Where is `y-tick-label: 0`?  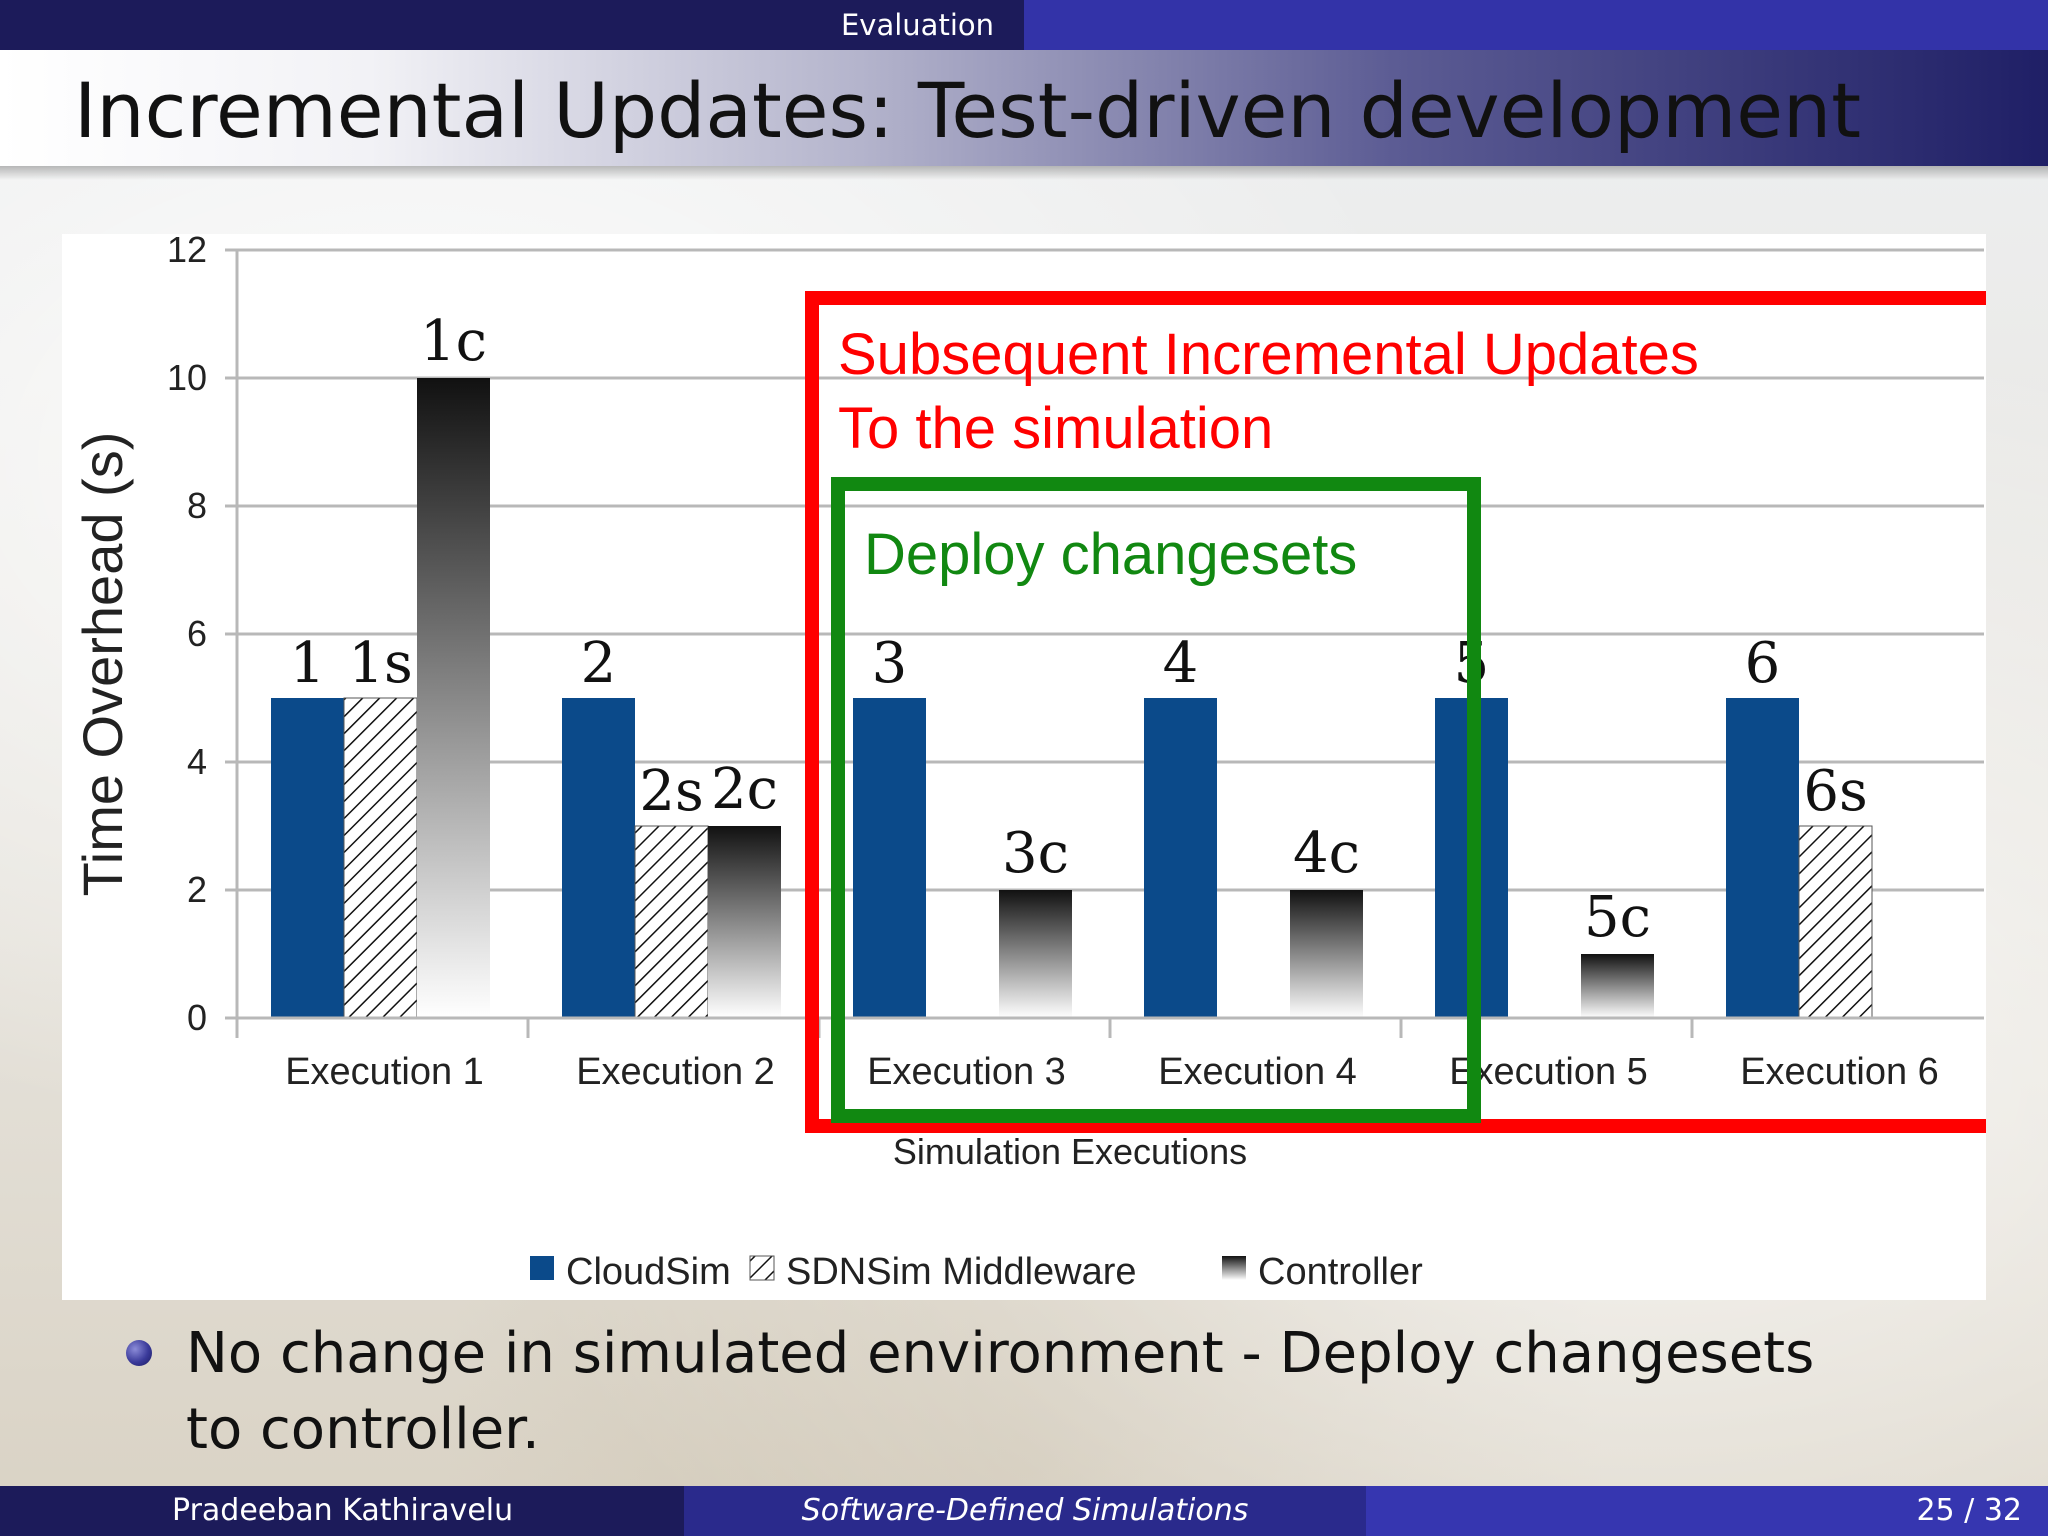
y-tick-label: 0 is located at coordinates (197, 1017).